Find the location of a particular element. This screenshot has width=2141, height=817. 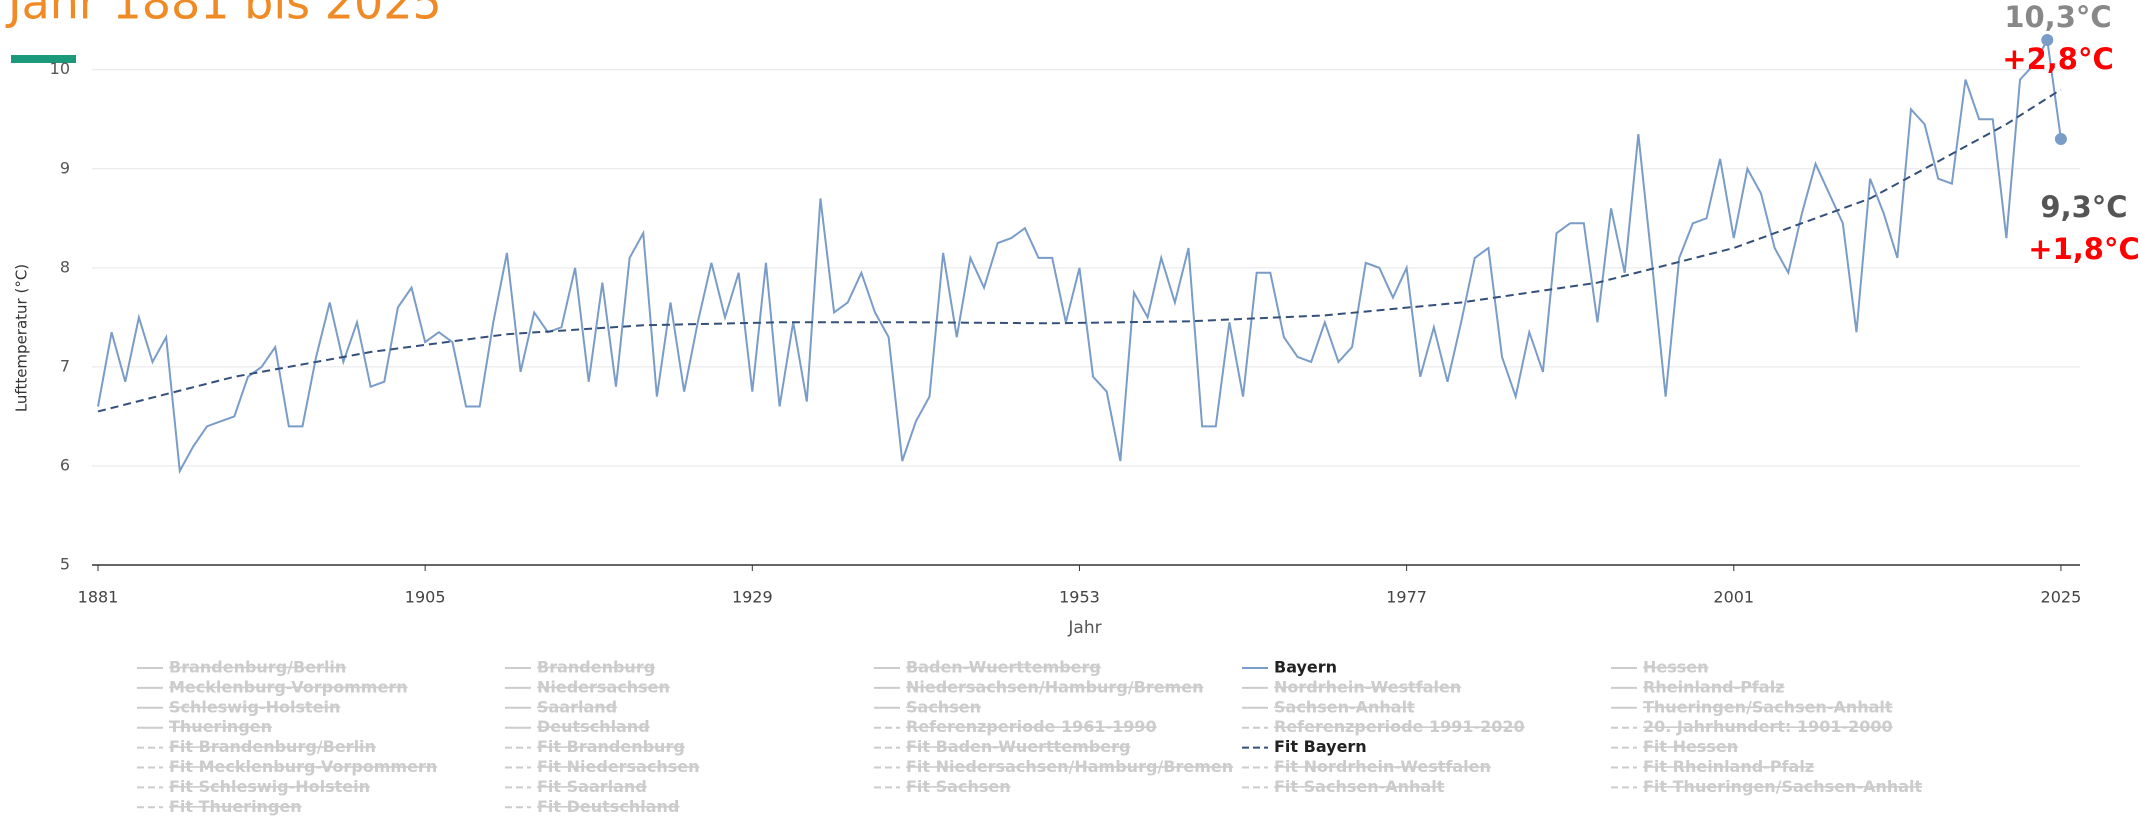

legend-label: Baden-Wuerttemberg is located at coordinates (1003, 667).